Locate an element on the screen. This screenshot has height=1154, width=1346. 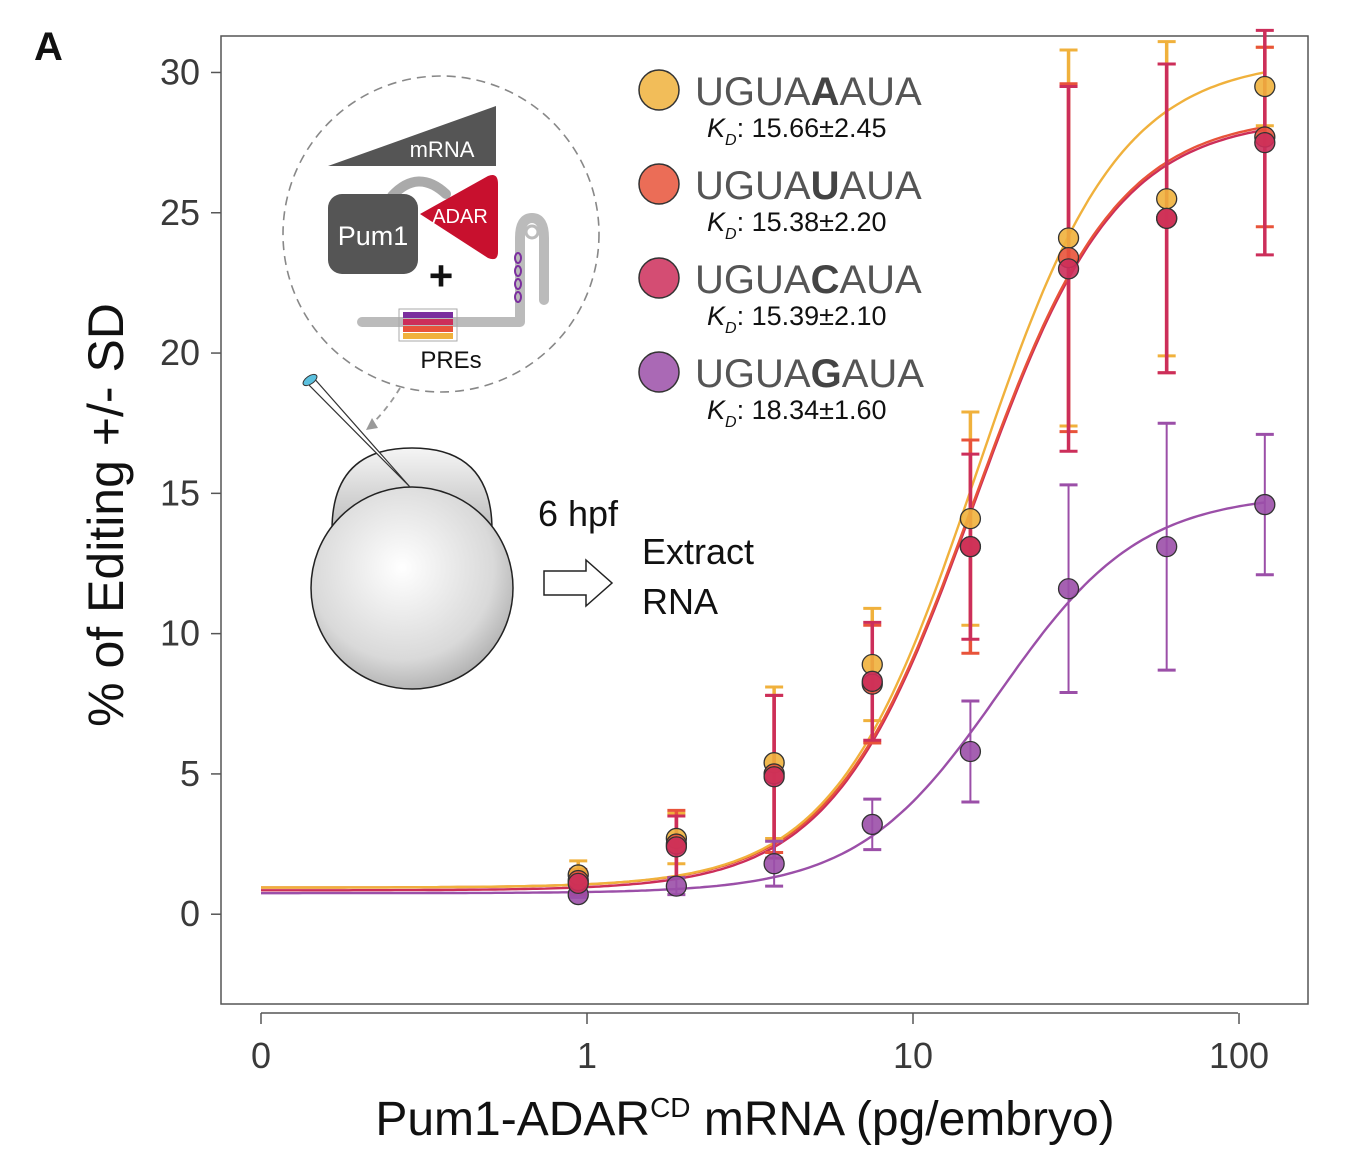
y-tick-label: 0 is located at coordinates (190, 913).